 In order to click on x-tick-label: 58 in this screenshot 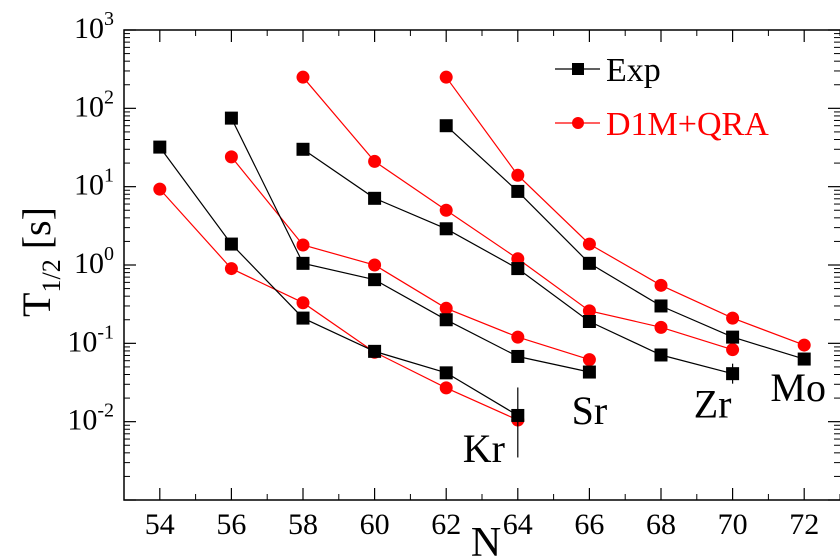, I will do `click(303, 524)`.